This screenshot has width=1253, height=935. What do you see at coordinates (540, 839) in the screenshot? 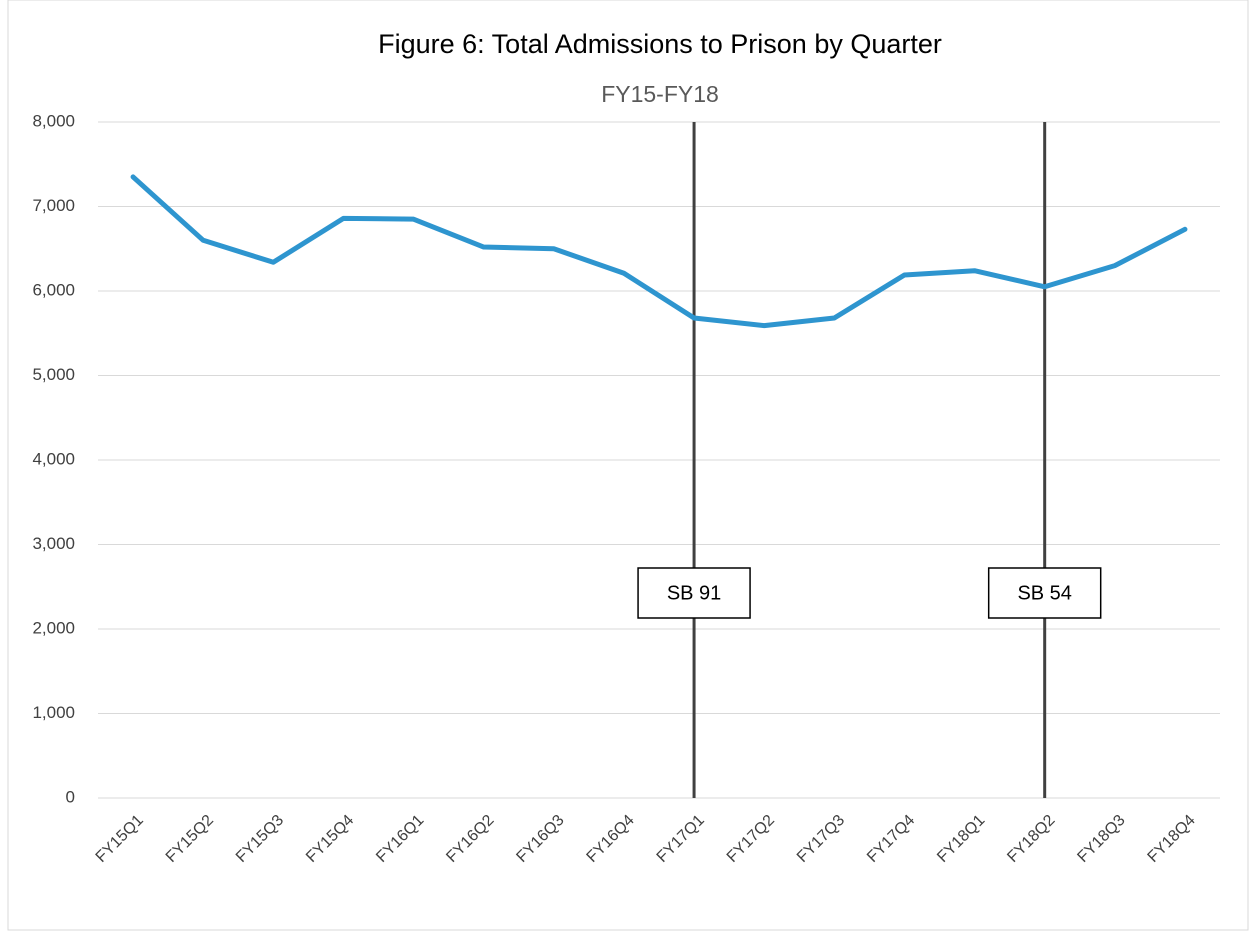
I see `x-tick-label: FY16Q3` at bounding box center [540, 839].